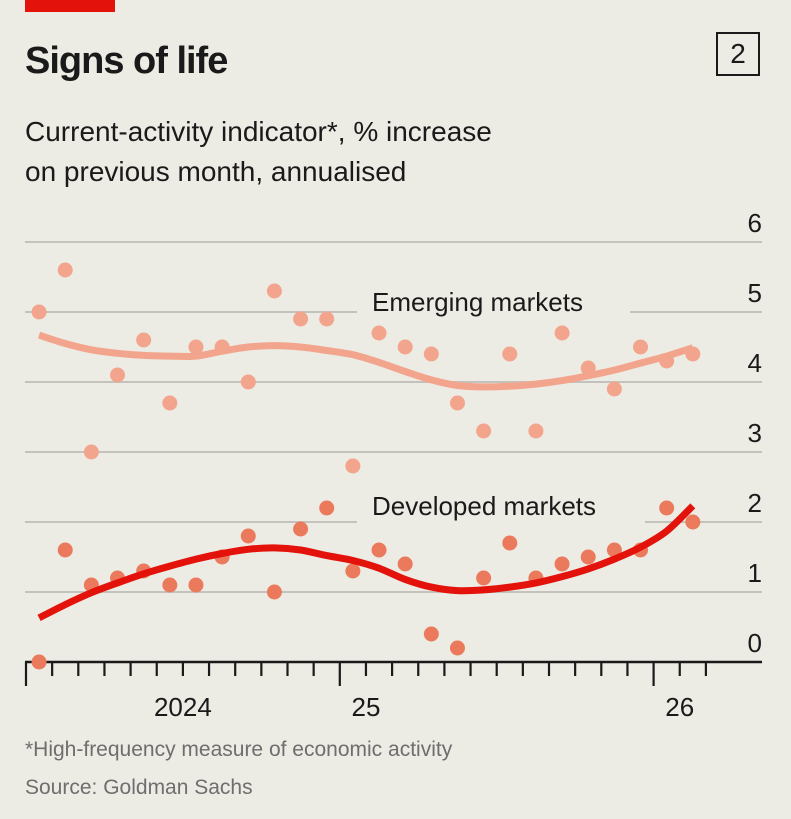  I want to click on y-tick-label-5: 5, so click(755, 293).